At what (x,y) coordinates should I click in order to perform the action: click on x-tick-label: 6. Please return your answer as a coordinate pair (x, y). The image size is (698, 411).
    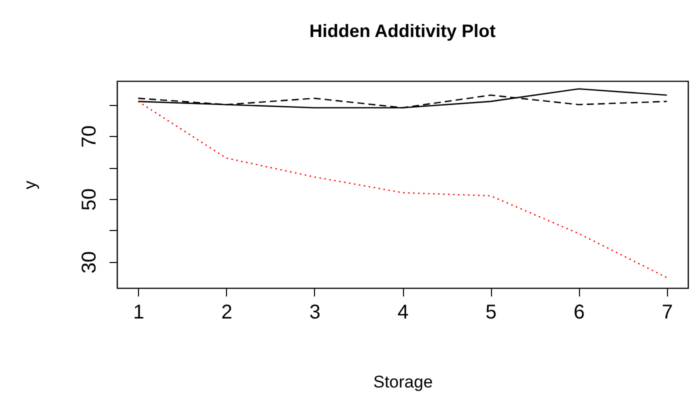
    Looking at the image, I should click on (579, 313).